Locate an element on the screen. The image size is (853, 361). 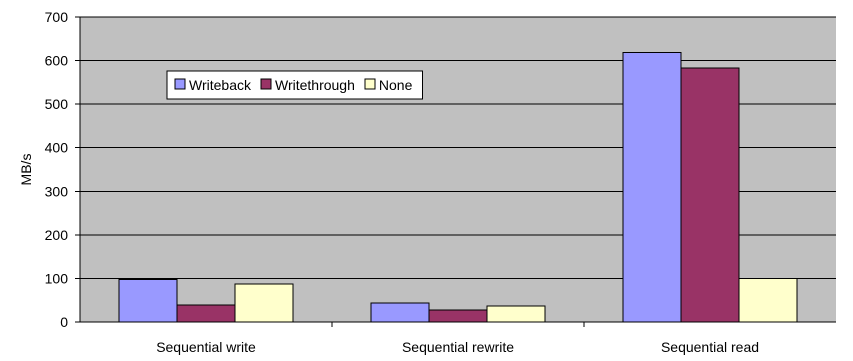
y-tick-label: 0 is located at coordinates (64, 322).